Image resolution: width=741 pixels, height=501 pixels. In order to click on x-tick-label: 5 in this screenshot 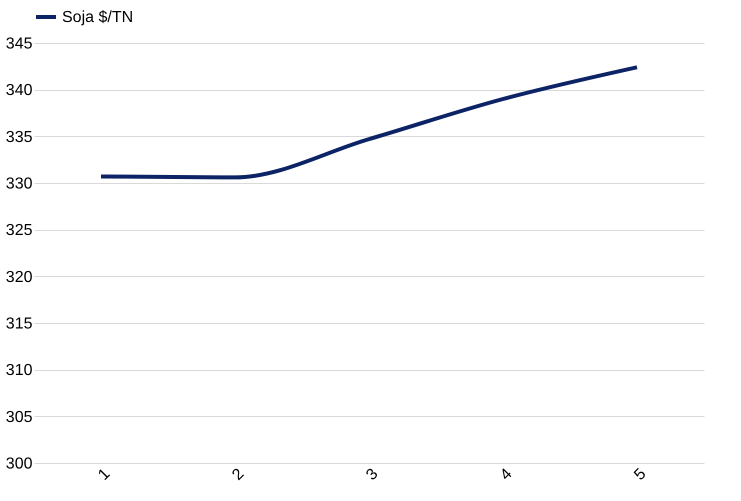, I will do `click(640, 474)`.